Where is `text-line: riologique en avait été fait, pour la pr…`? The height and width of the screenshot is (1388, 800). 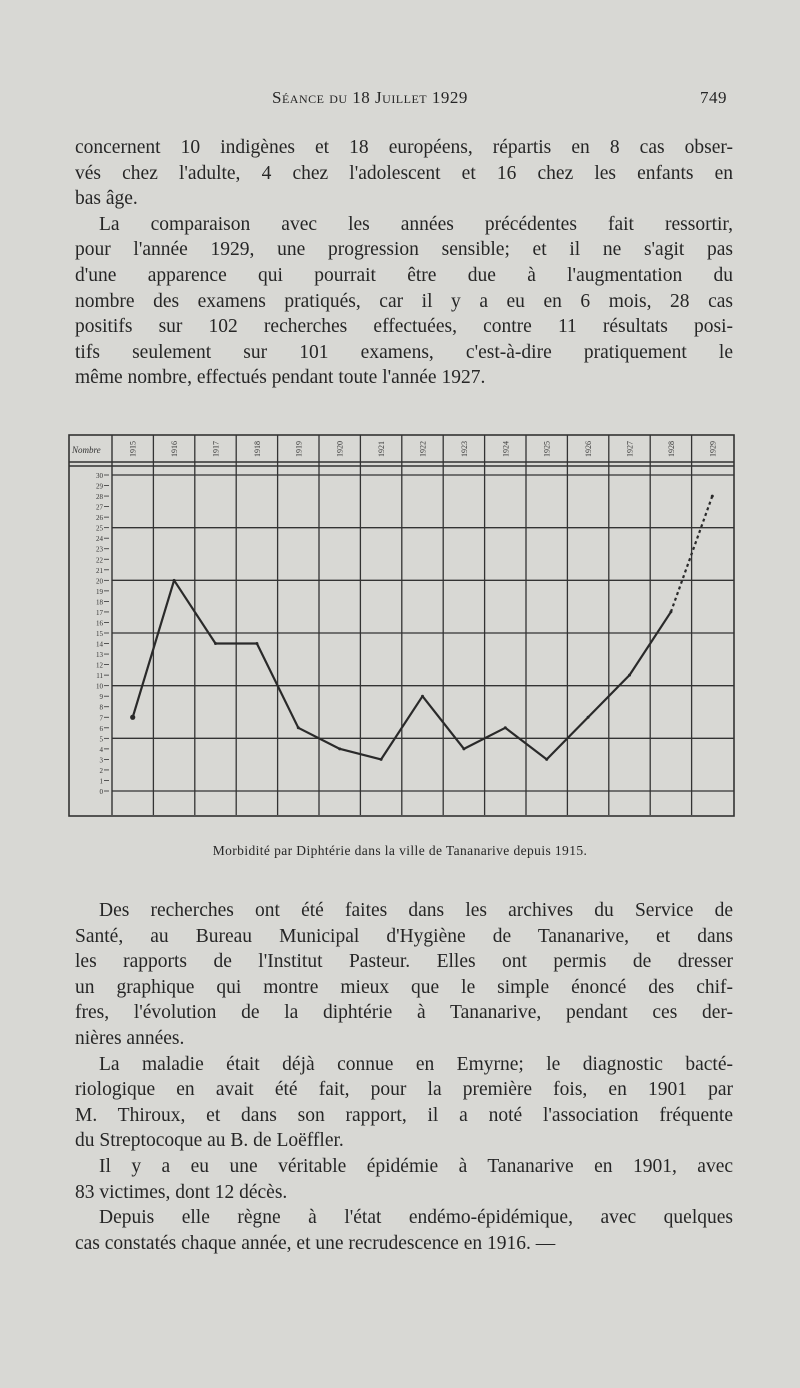 text-line: riologique en avait été fait, pour la pr… is located at coordinates (404, 1090).